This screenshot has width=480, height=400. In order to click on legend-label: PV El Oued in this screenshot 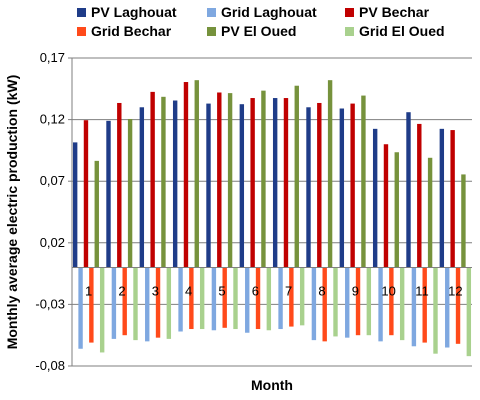, I will do `click(258, 31)`.